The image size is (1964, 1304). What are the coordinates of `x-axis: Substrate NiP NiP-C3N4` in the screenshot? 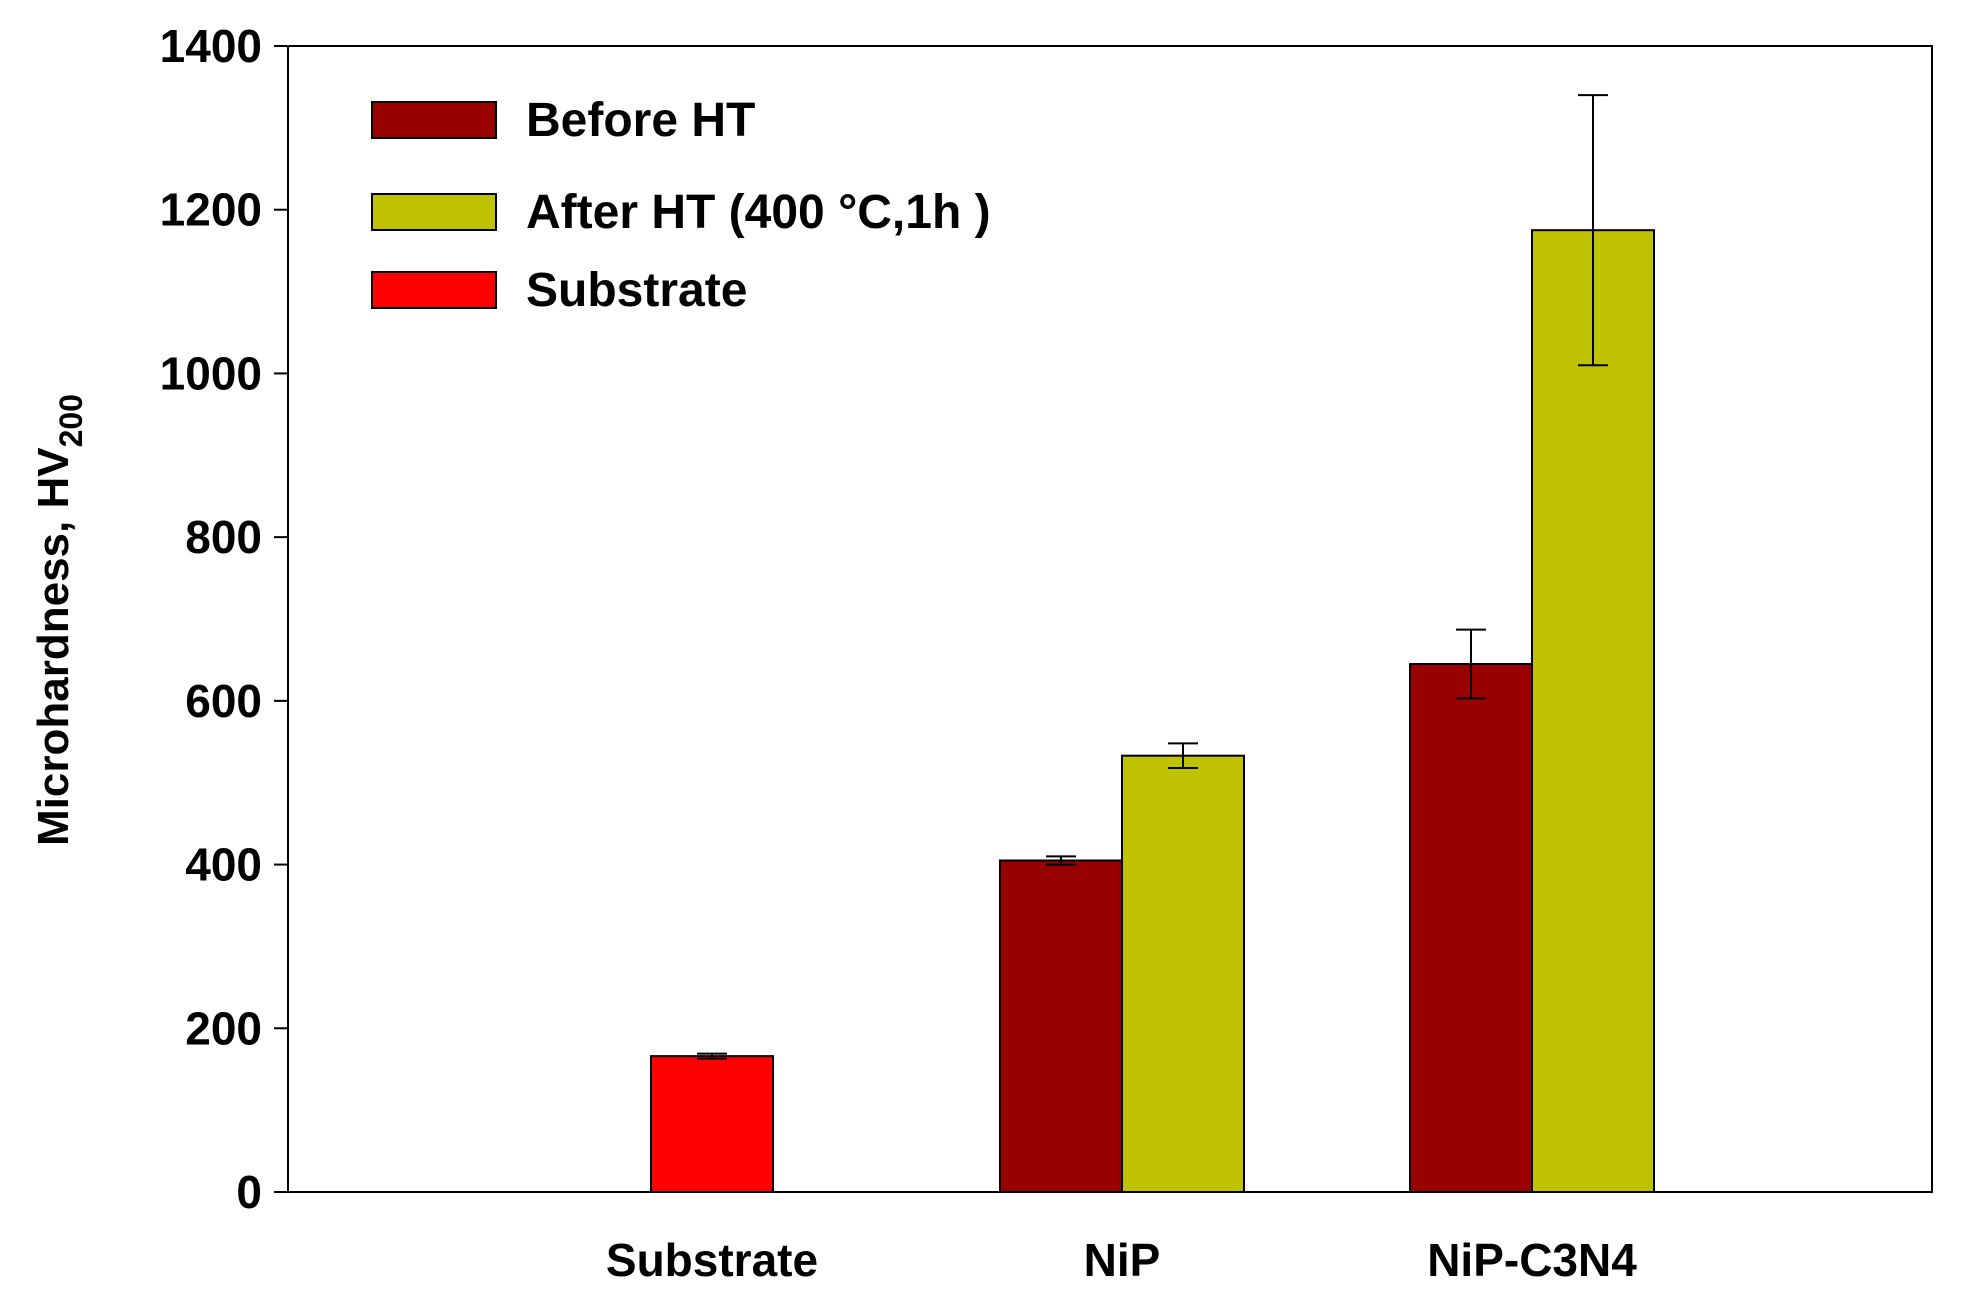 It's located at (1121, 1260).